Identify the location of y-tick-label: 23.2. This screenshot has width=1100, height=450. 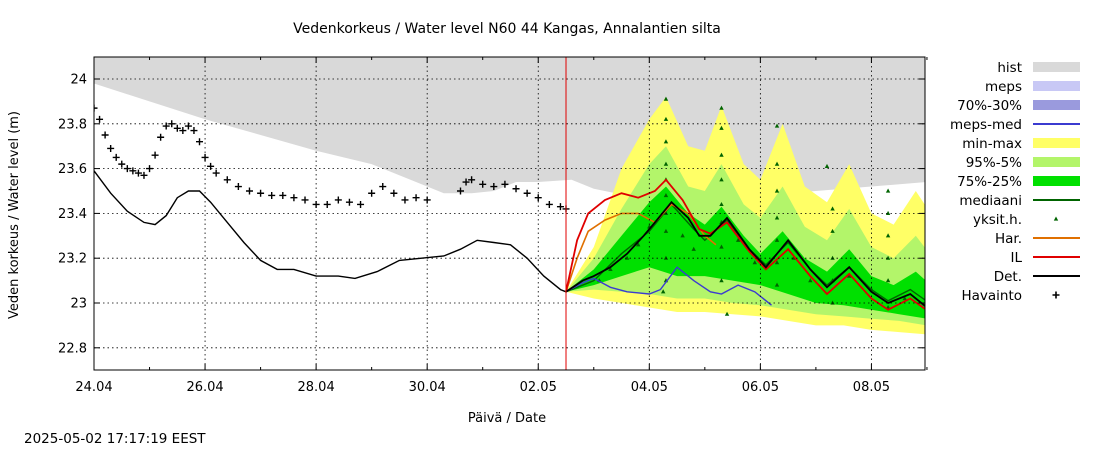
(72, 259).